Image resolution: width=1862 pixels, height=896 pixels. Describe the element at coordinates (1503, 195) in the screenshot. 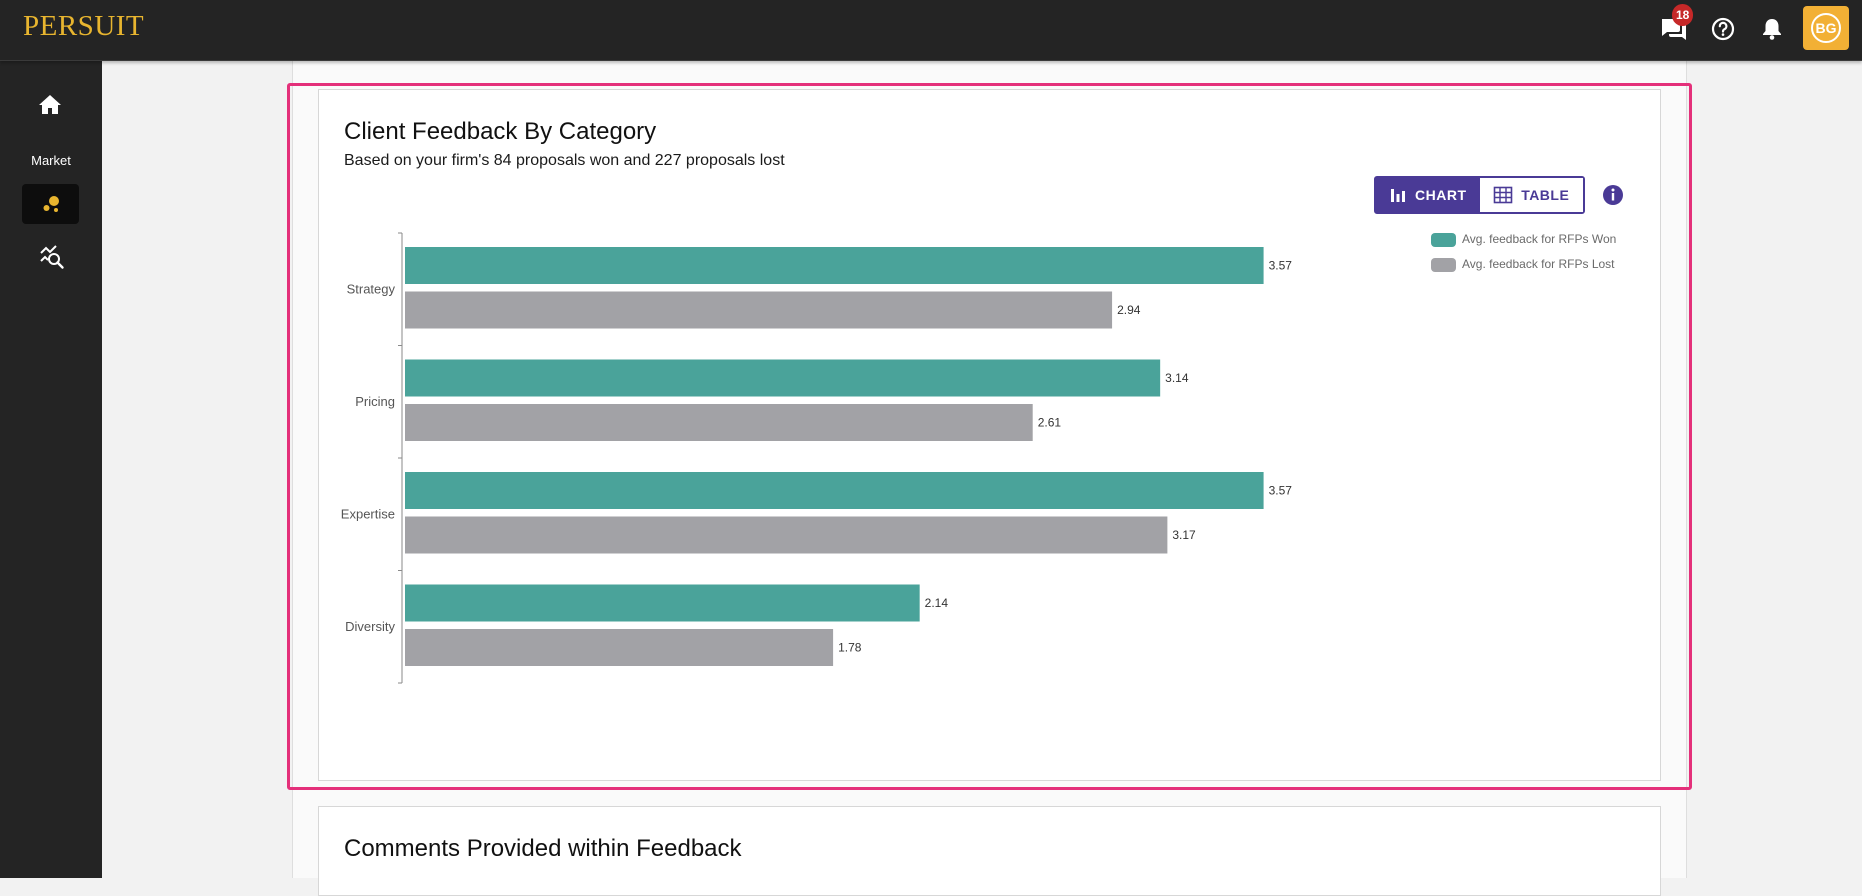

I see `table-grid-icon` at that location.